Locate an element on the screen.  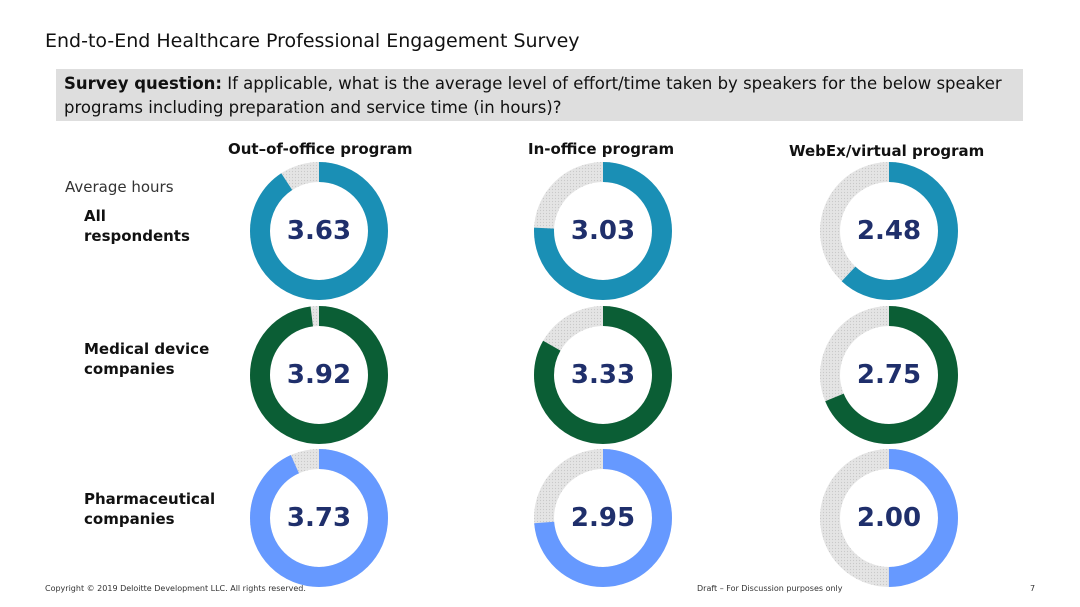
donut-value-label: 3.73 is located at coordinates (319, 518).